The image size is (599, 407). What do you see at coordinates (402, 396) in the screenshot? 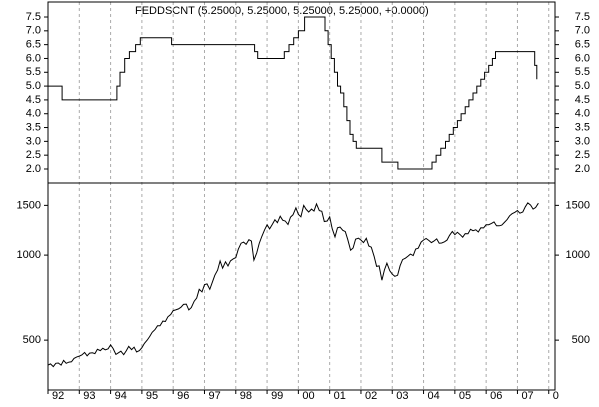
I see `x-tick-label: 03` at bounding box center [402, 396].